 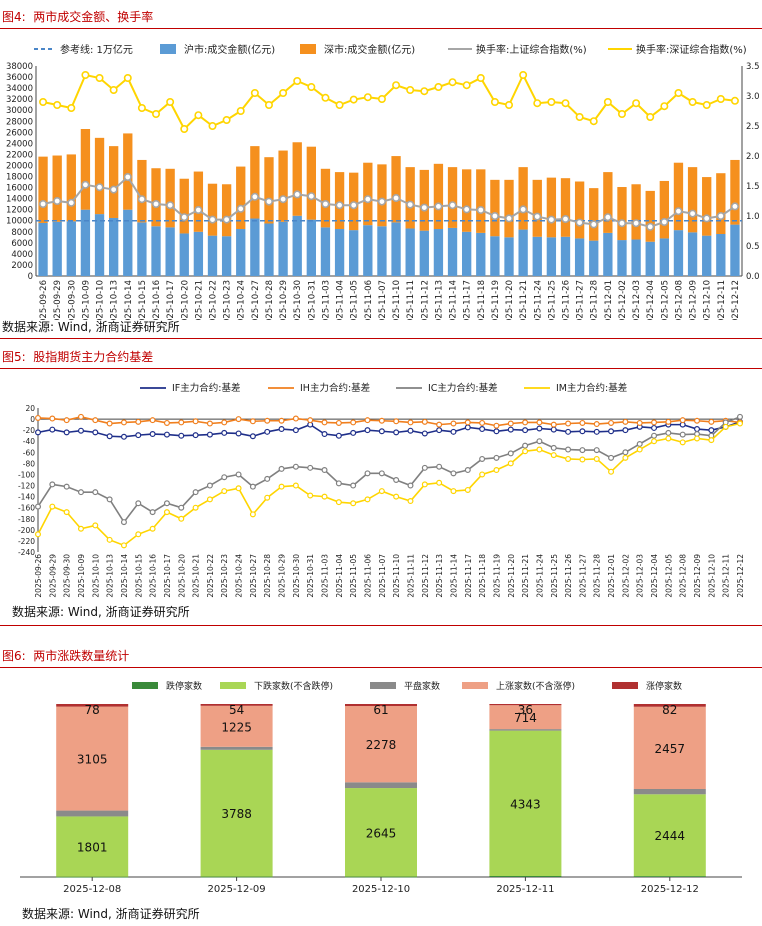 What do you see at coordinates (369, 49) in the screenshot?
I see `fig4-legend-label: 深市:成交金额(亿元)` at bounding box center [369, 49].